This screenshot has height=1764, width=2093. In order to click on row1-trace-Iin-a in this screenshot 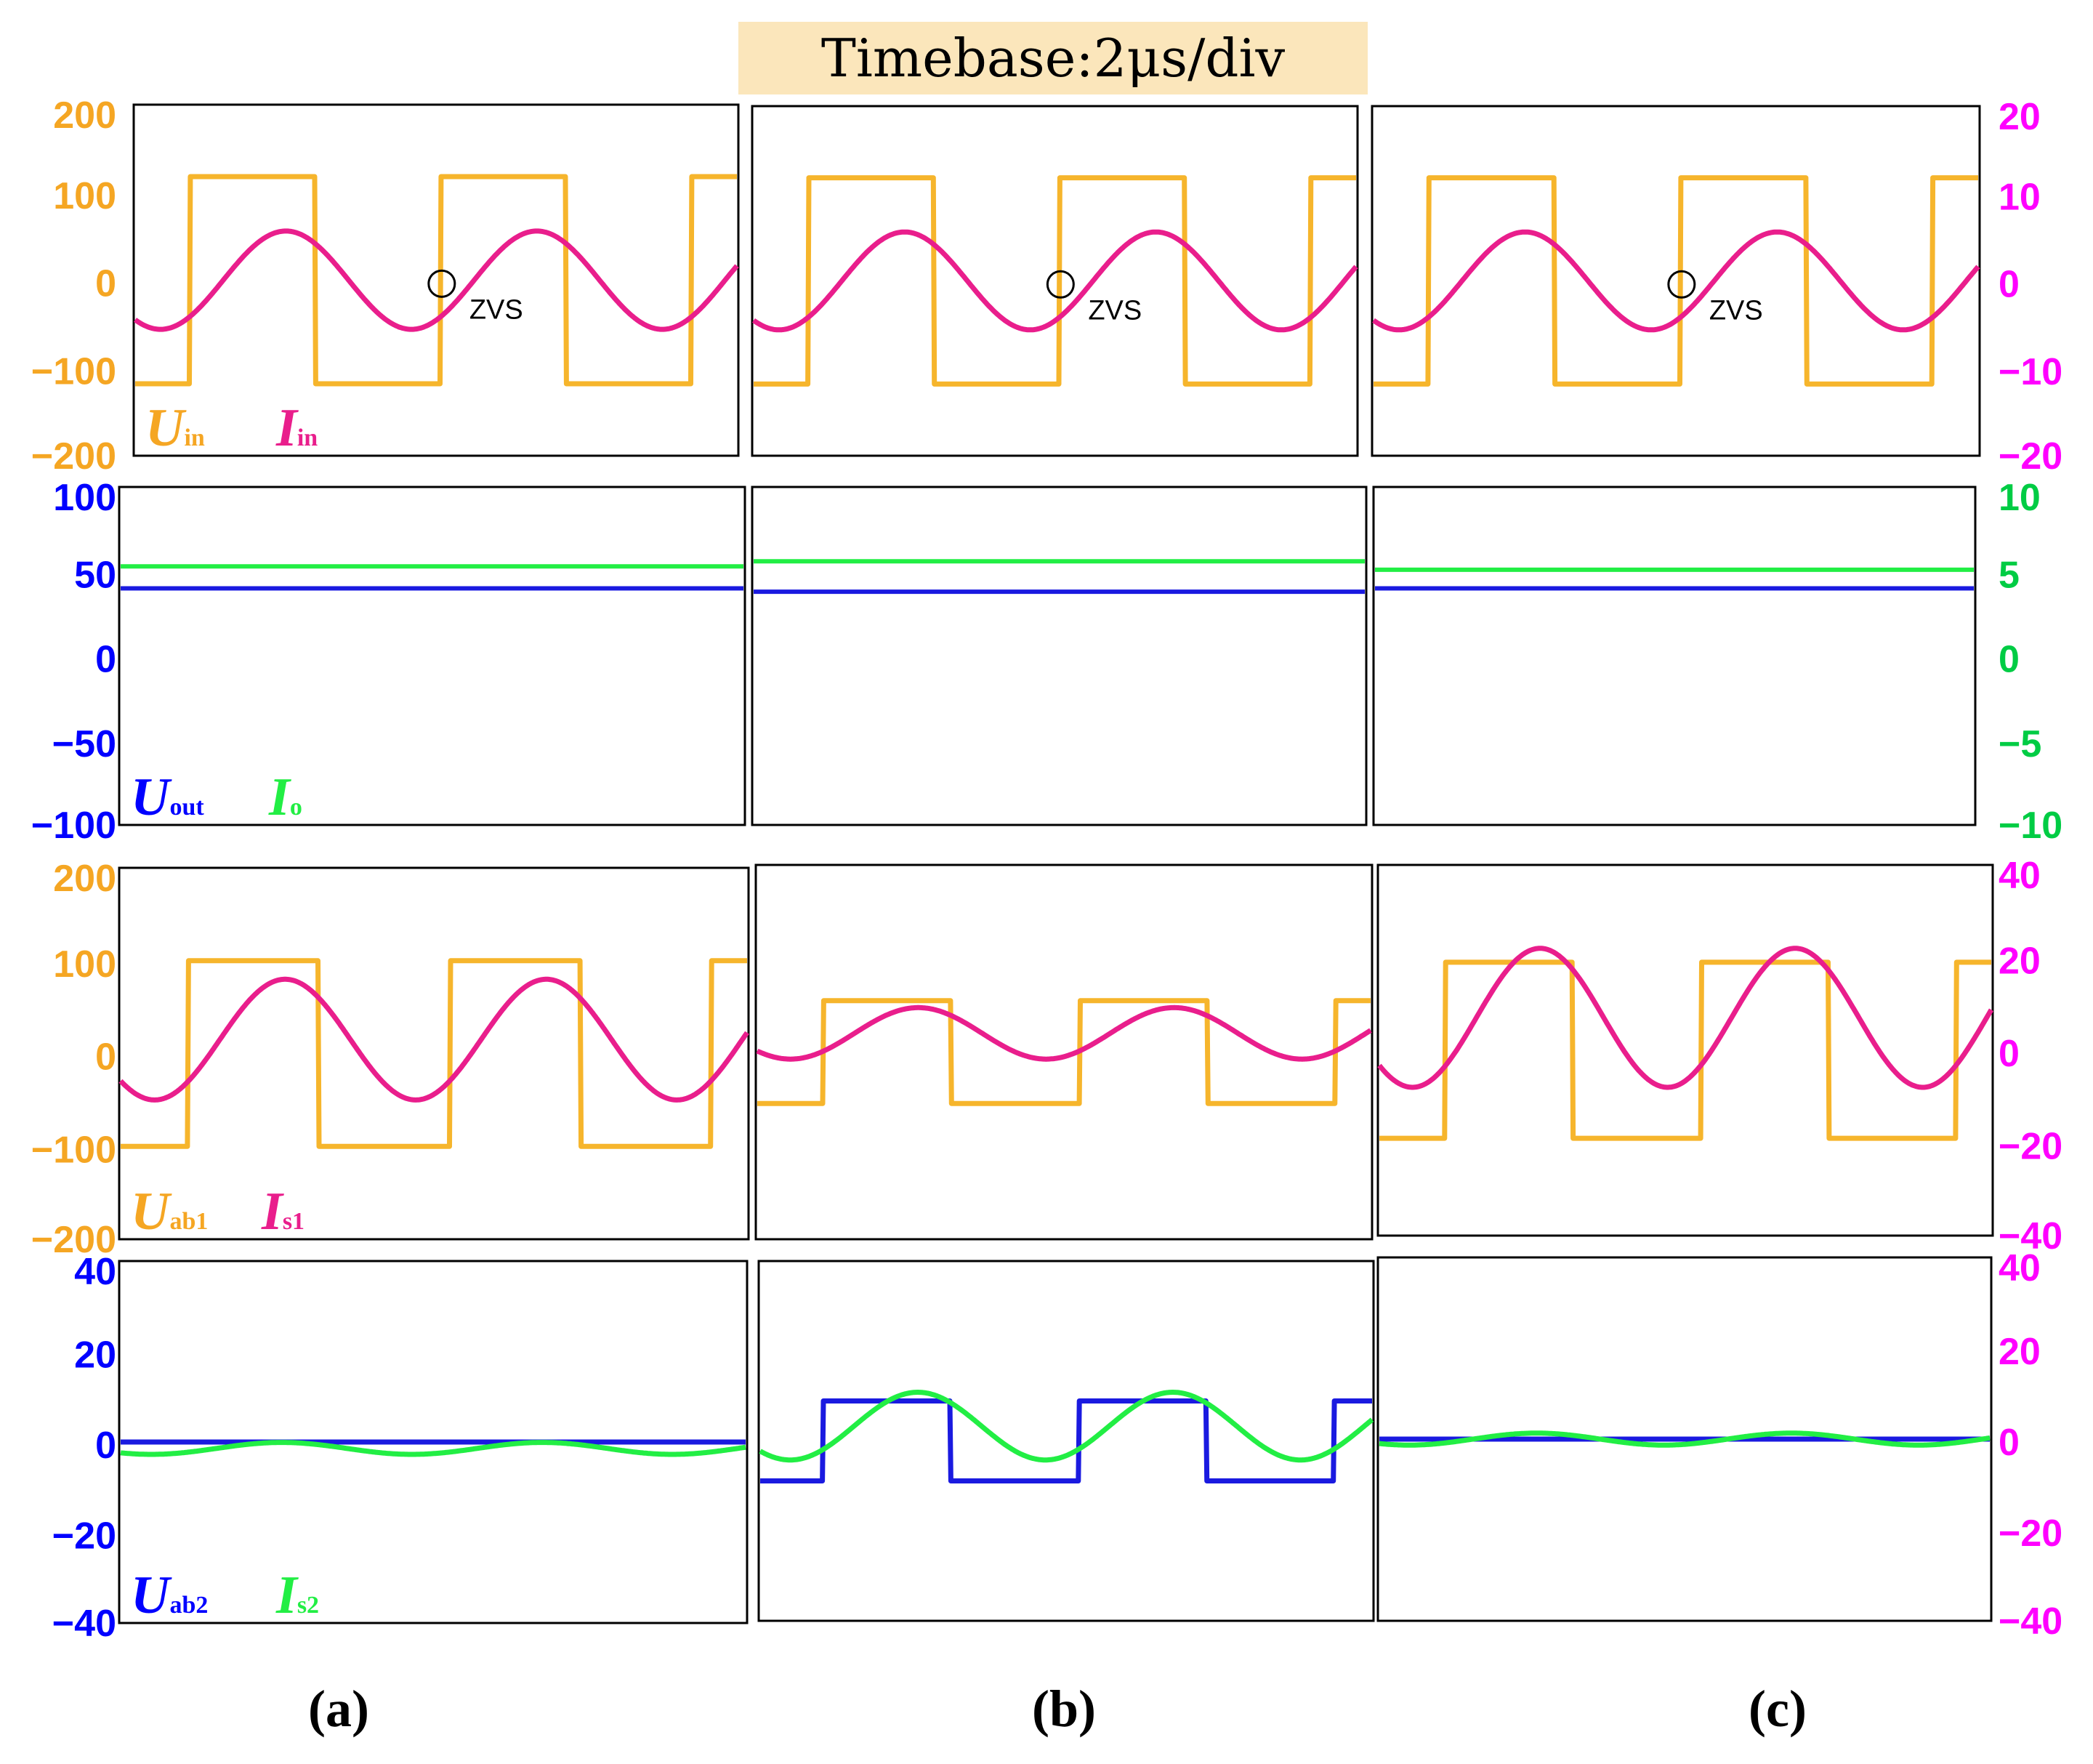, I will do `click(436, 280)`.